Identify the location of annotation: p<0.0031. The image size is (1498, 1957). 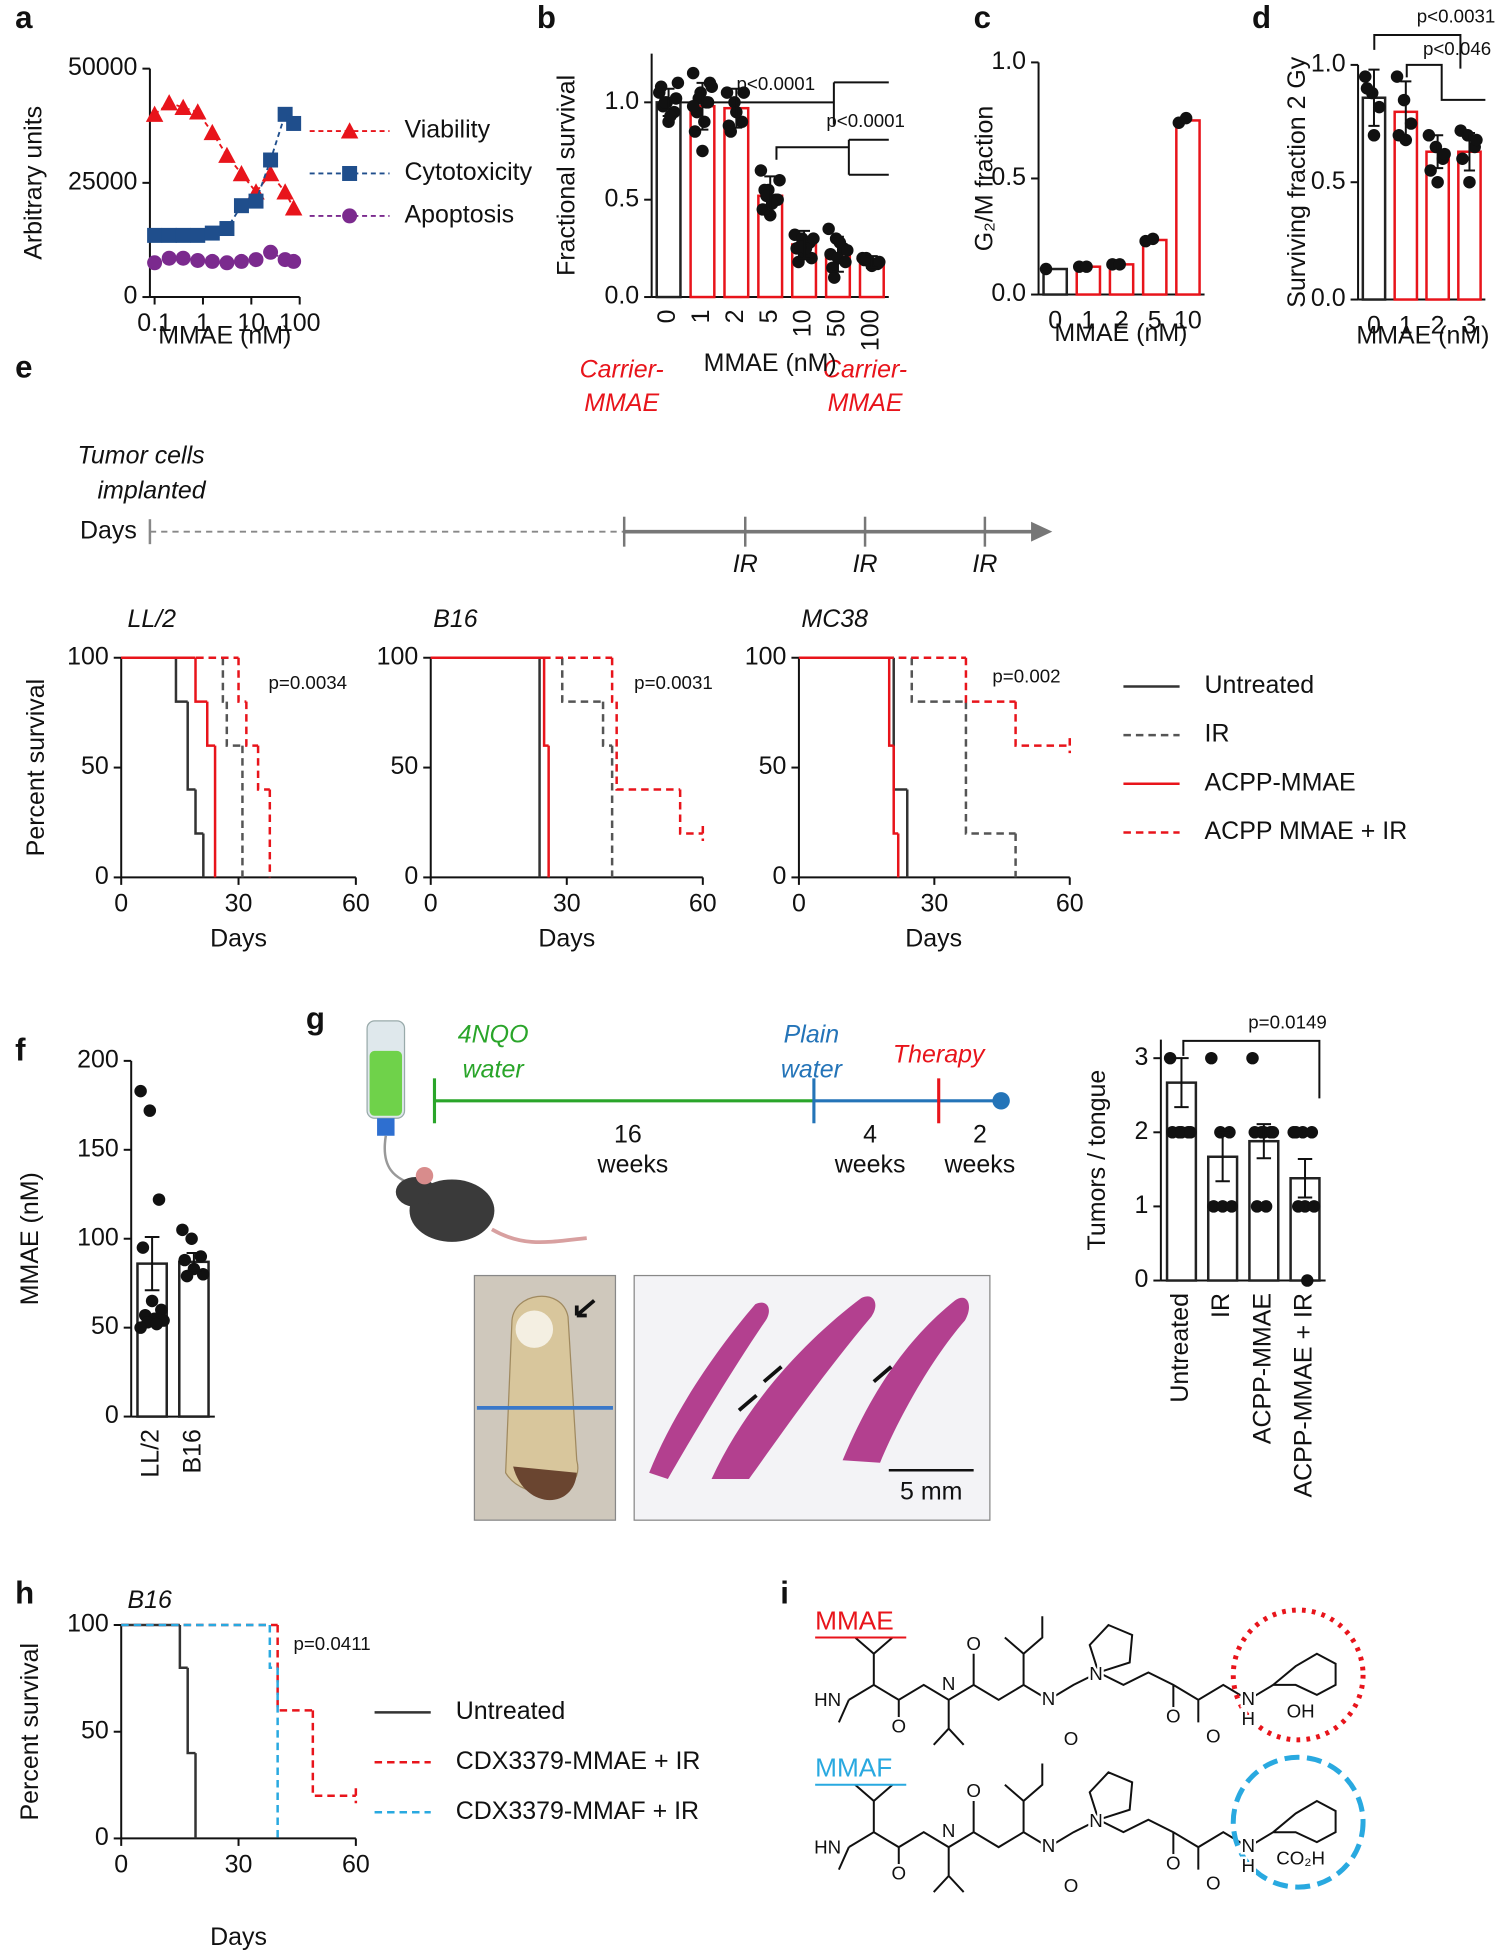
(1456, 15).